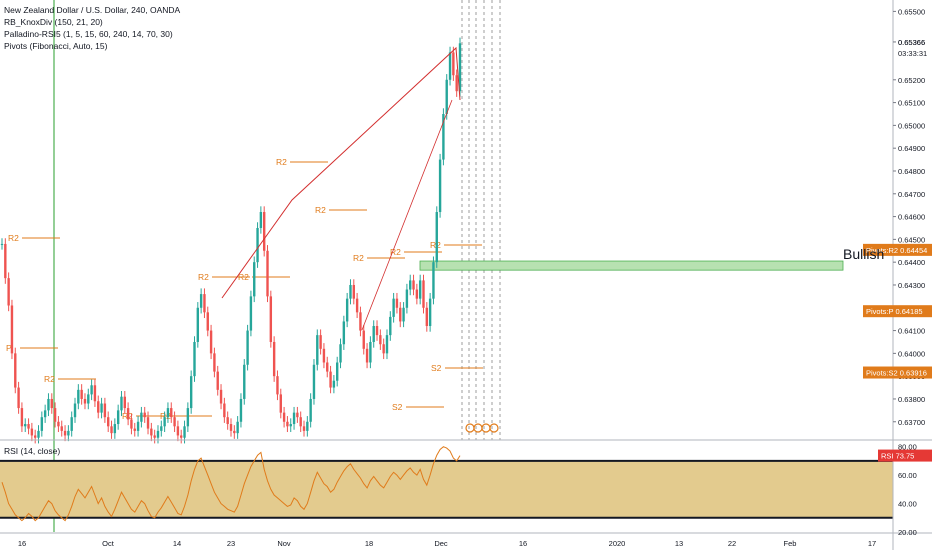  I want to click on time-tick-label: 18, so click(369, 543).